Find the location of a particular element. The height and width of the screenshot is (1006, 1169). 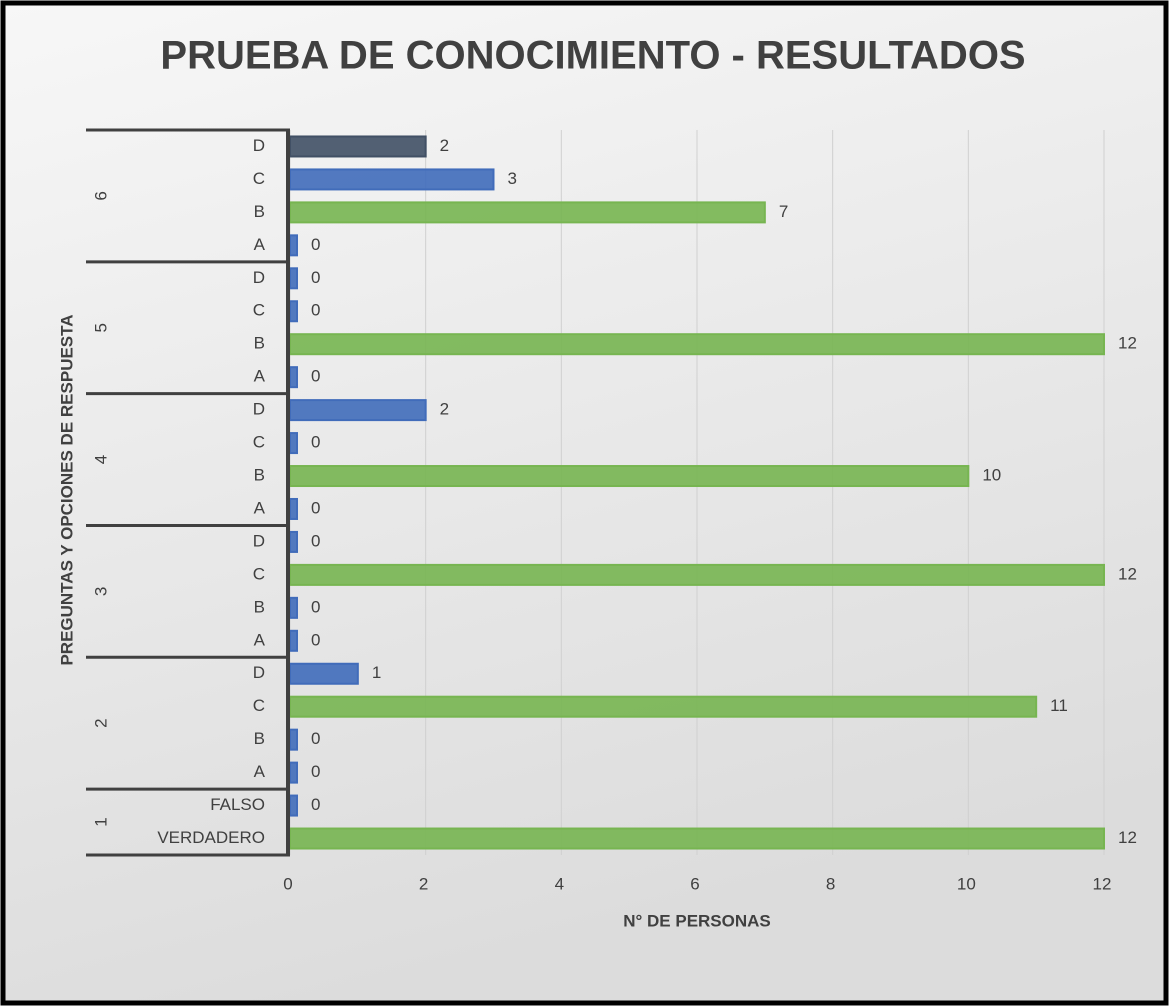

chart-title: PRUEBA DE CONOCIMIENTO - RESULTADOS is located at coordinates (592, 56).